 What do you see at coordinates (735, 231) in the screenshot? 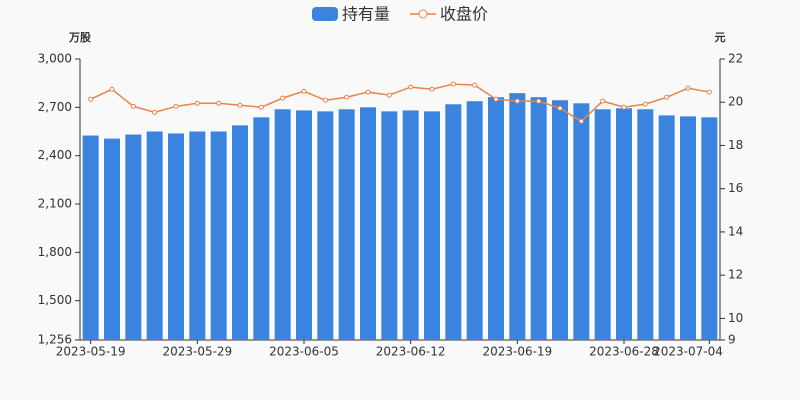
I see `y2-tick-label: 14` at bounding box center [735, 231].